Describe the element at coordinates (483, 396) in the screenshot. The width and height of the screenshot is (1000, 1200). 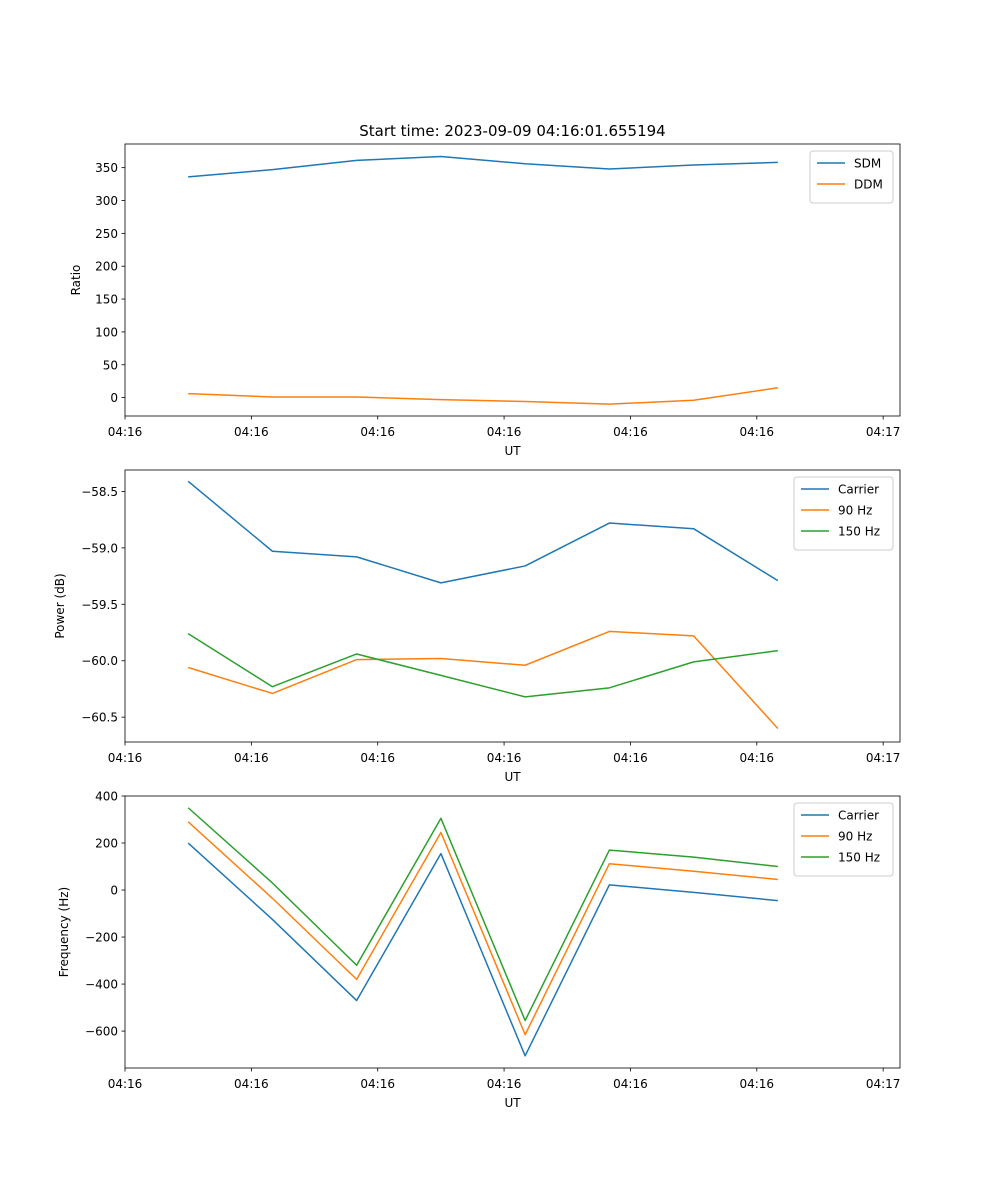
I see `series-line-ddm` at that location.